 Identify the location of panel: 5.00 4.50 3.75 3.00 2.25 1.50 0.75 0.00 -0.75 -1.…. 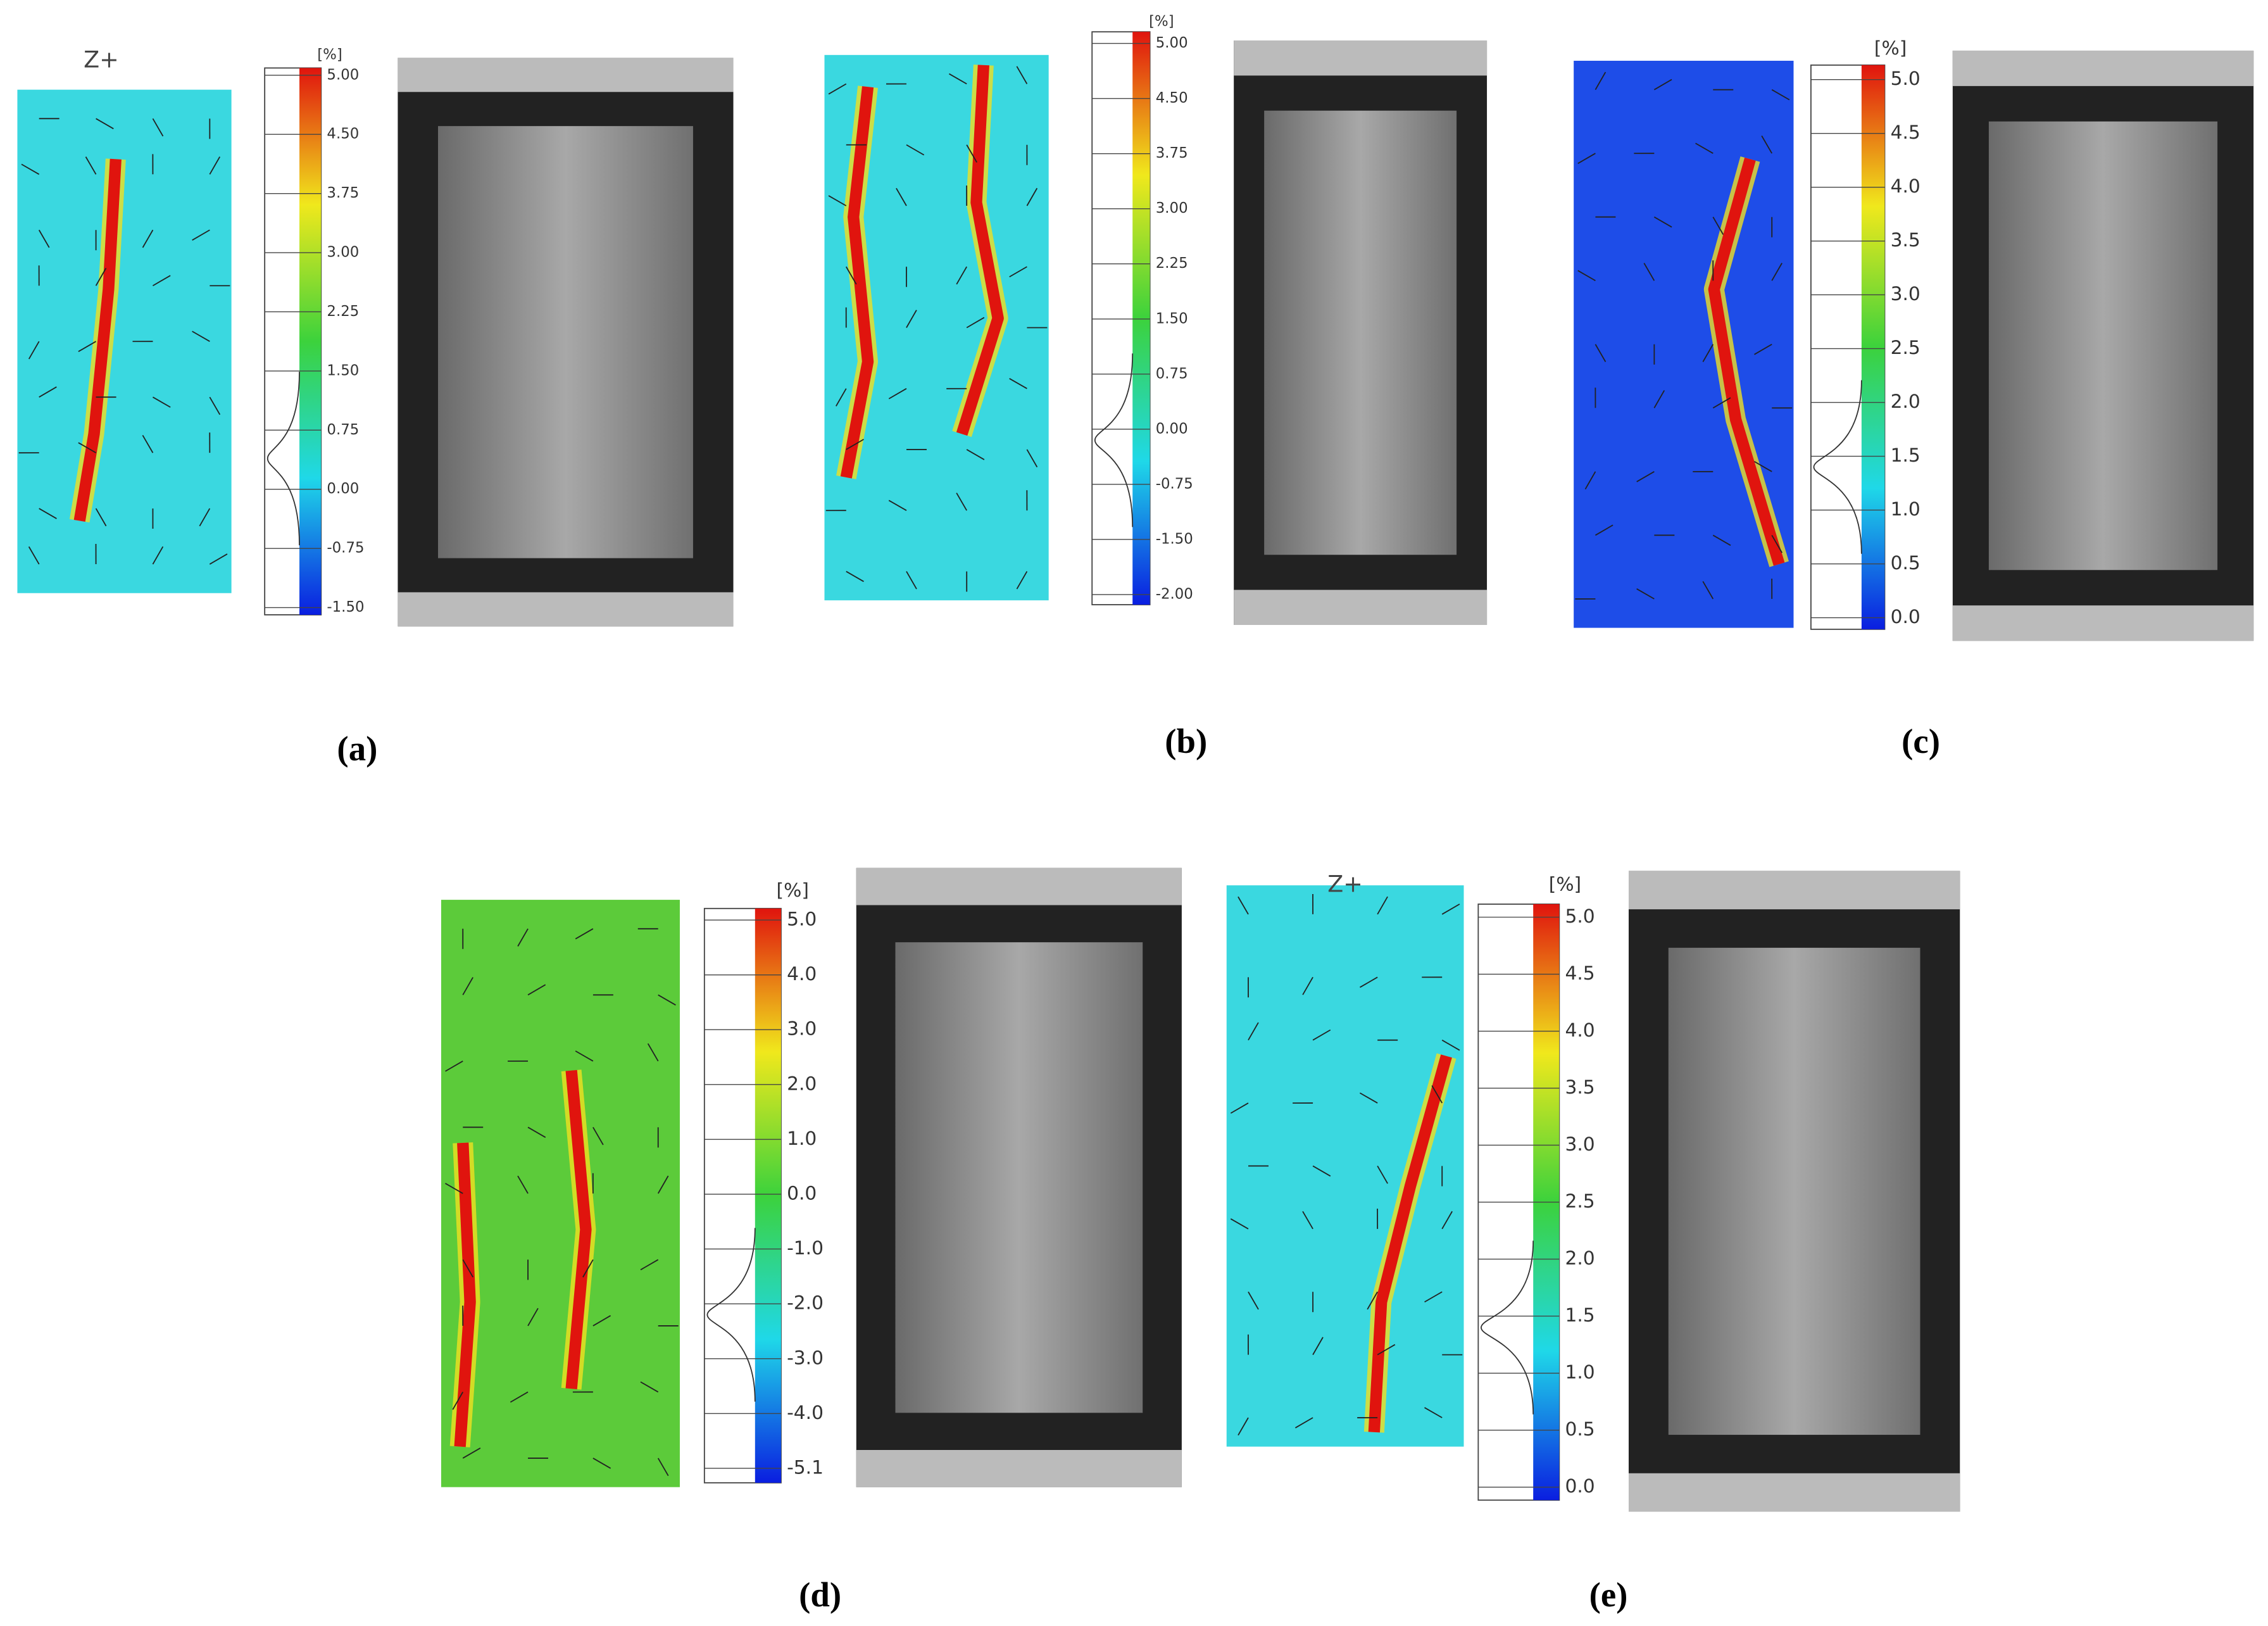
(1156, 387).